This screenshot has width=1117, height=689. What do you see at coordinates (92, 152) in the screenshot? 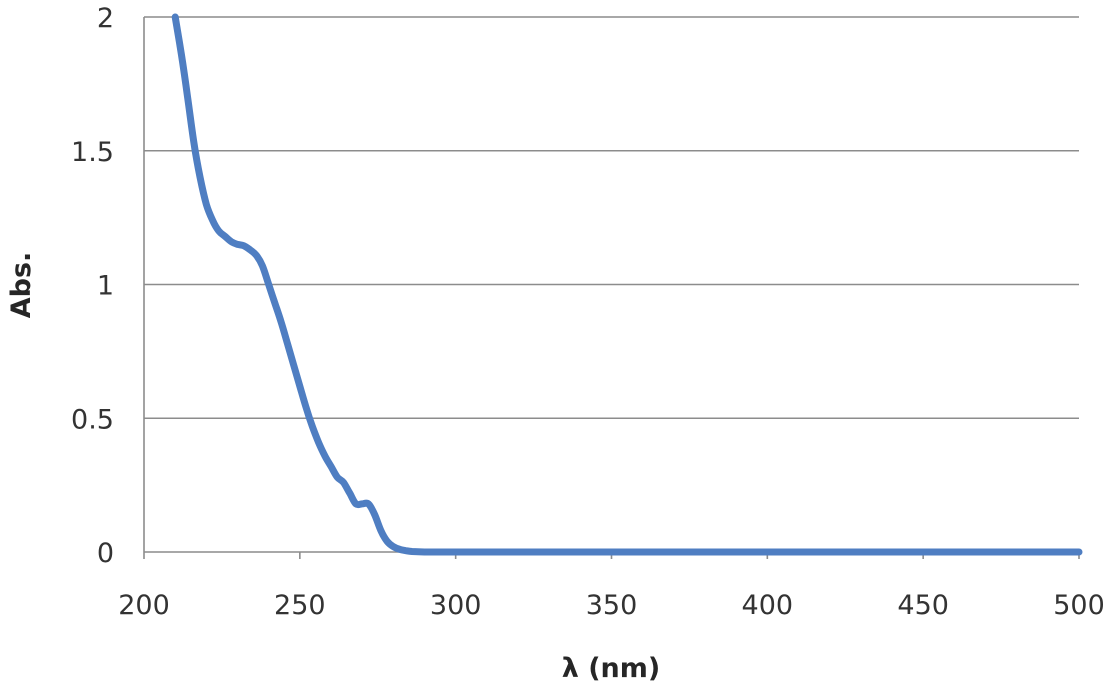
I see `y-tick-label: 1.5` at bounding box center [92, 152].